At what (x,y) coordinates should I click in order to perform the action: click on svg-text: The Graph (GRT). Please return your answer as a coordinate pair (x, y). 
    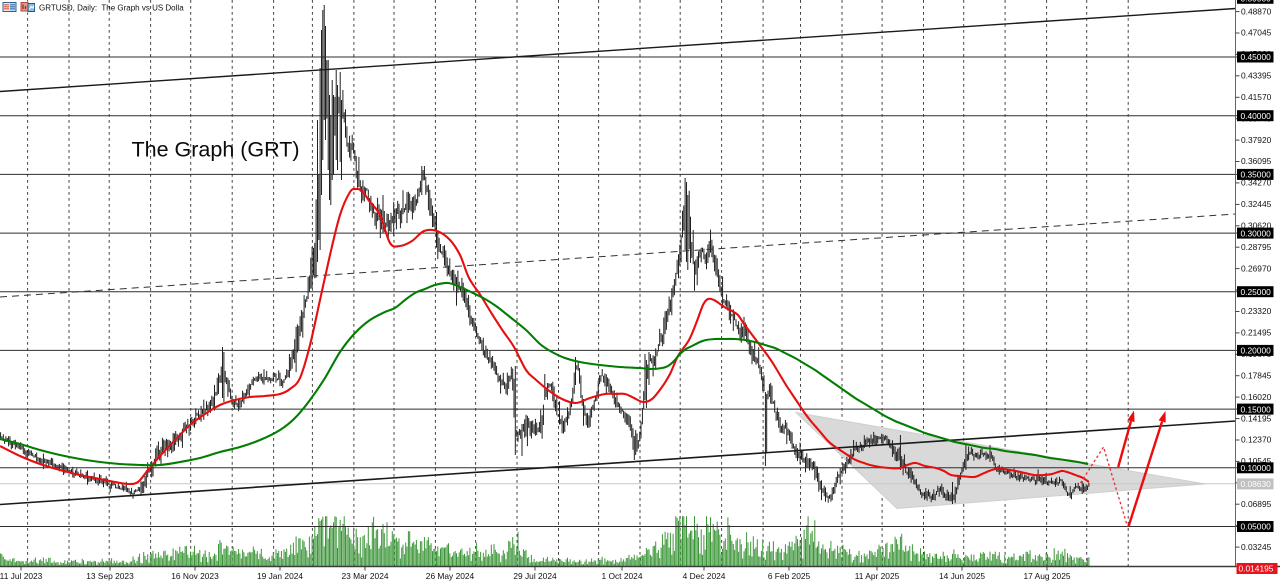
    Looking at the image, I should click on (216, 150).